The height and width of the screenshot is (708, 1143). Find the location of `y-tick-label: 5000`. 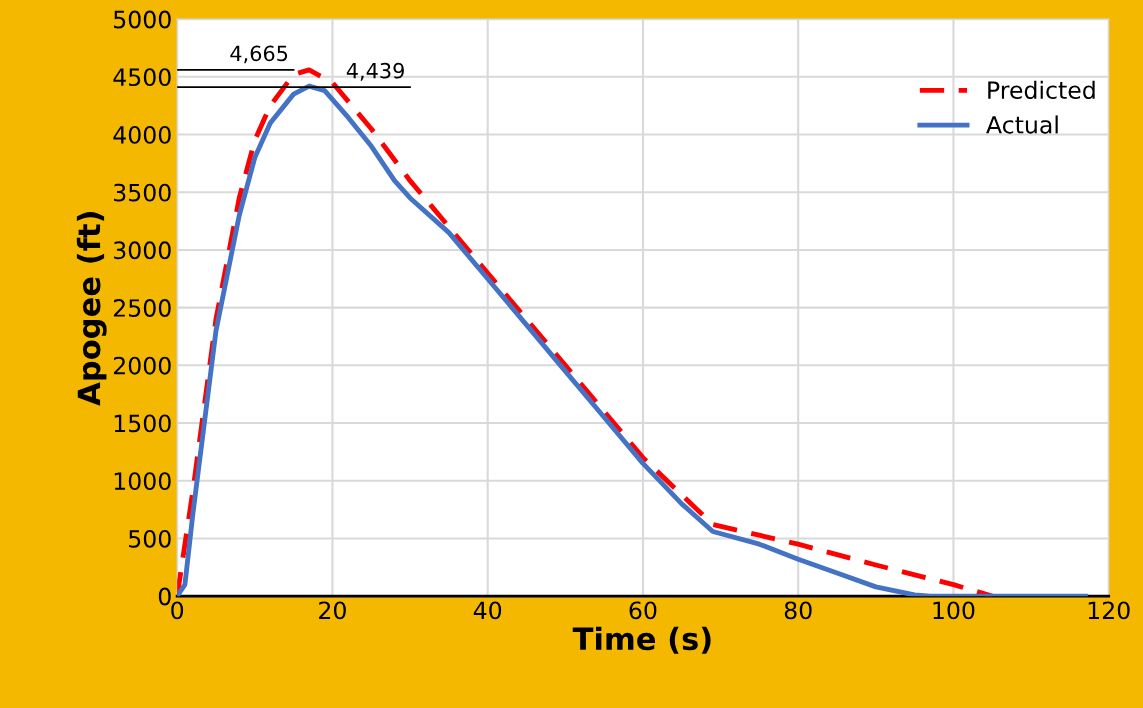

y-tick-label: 5000 is located at coordinates (142, 19).